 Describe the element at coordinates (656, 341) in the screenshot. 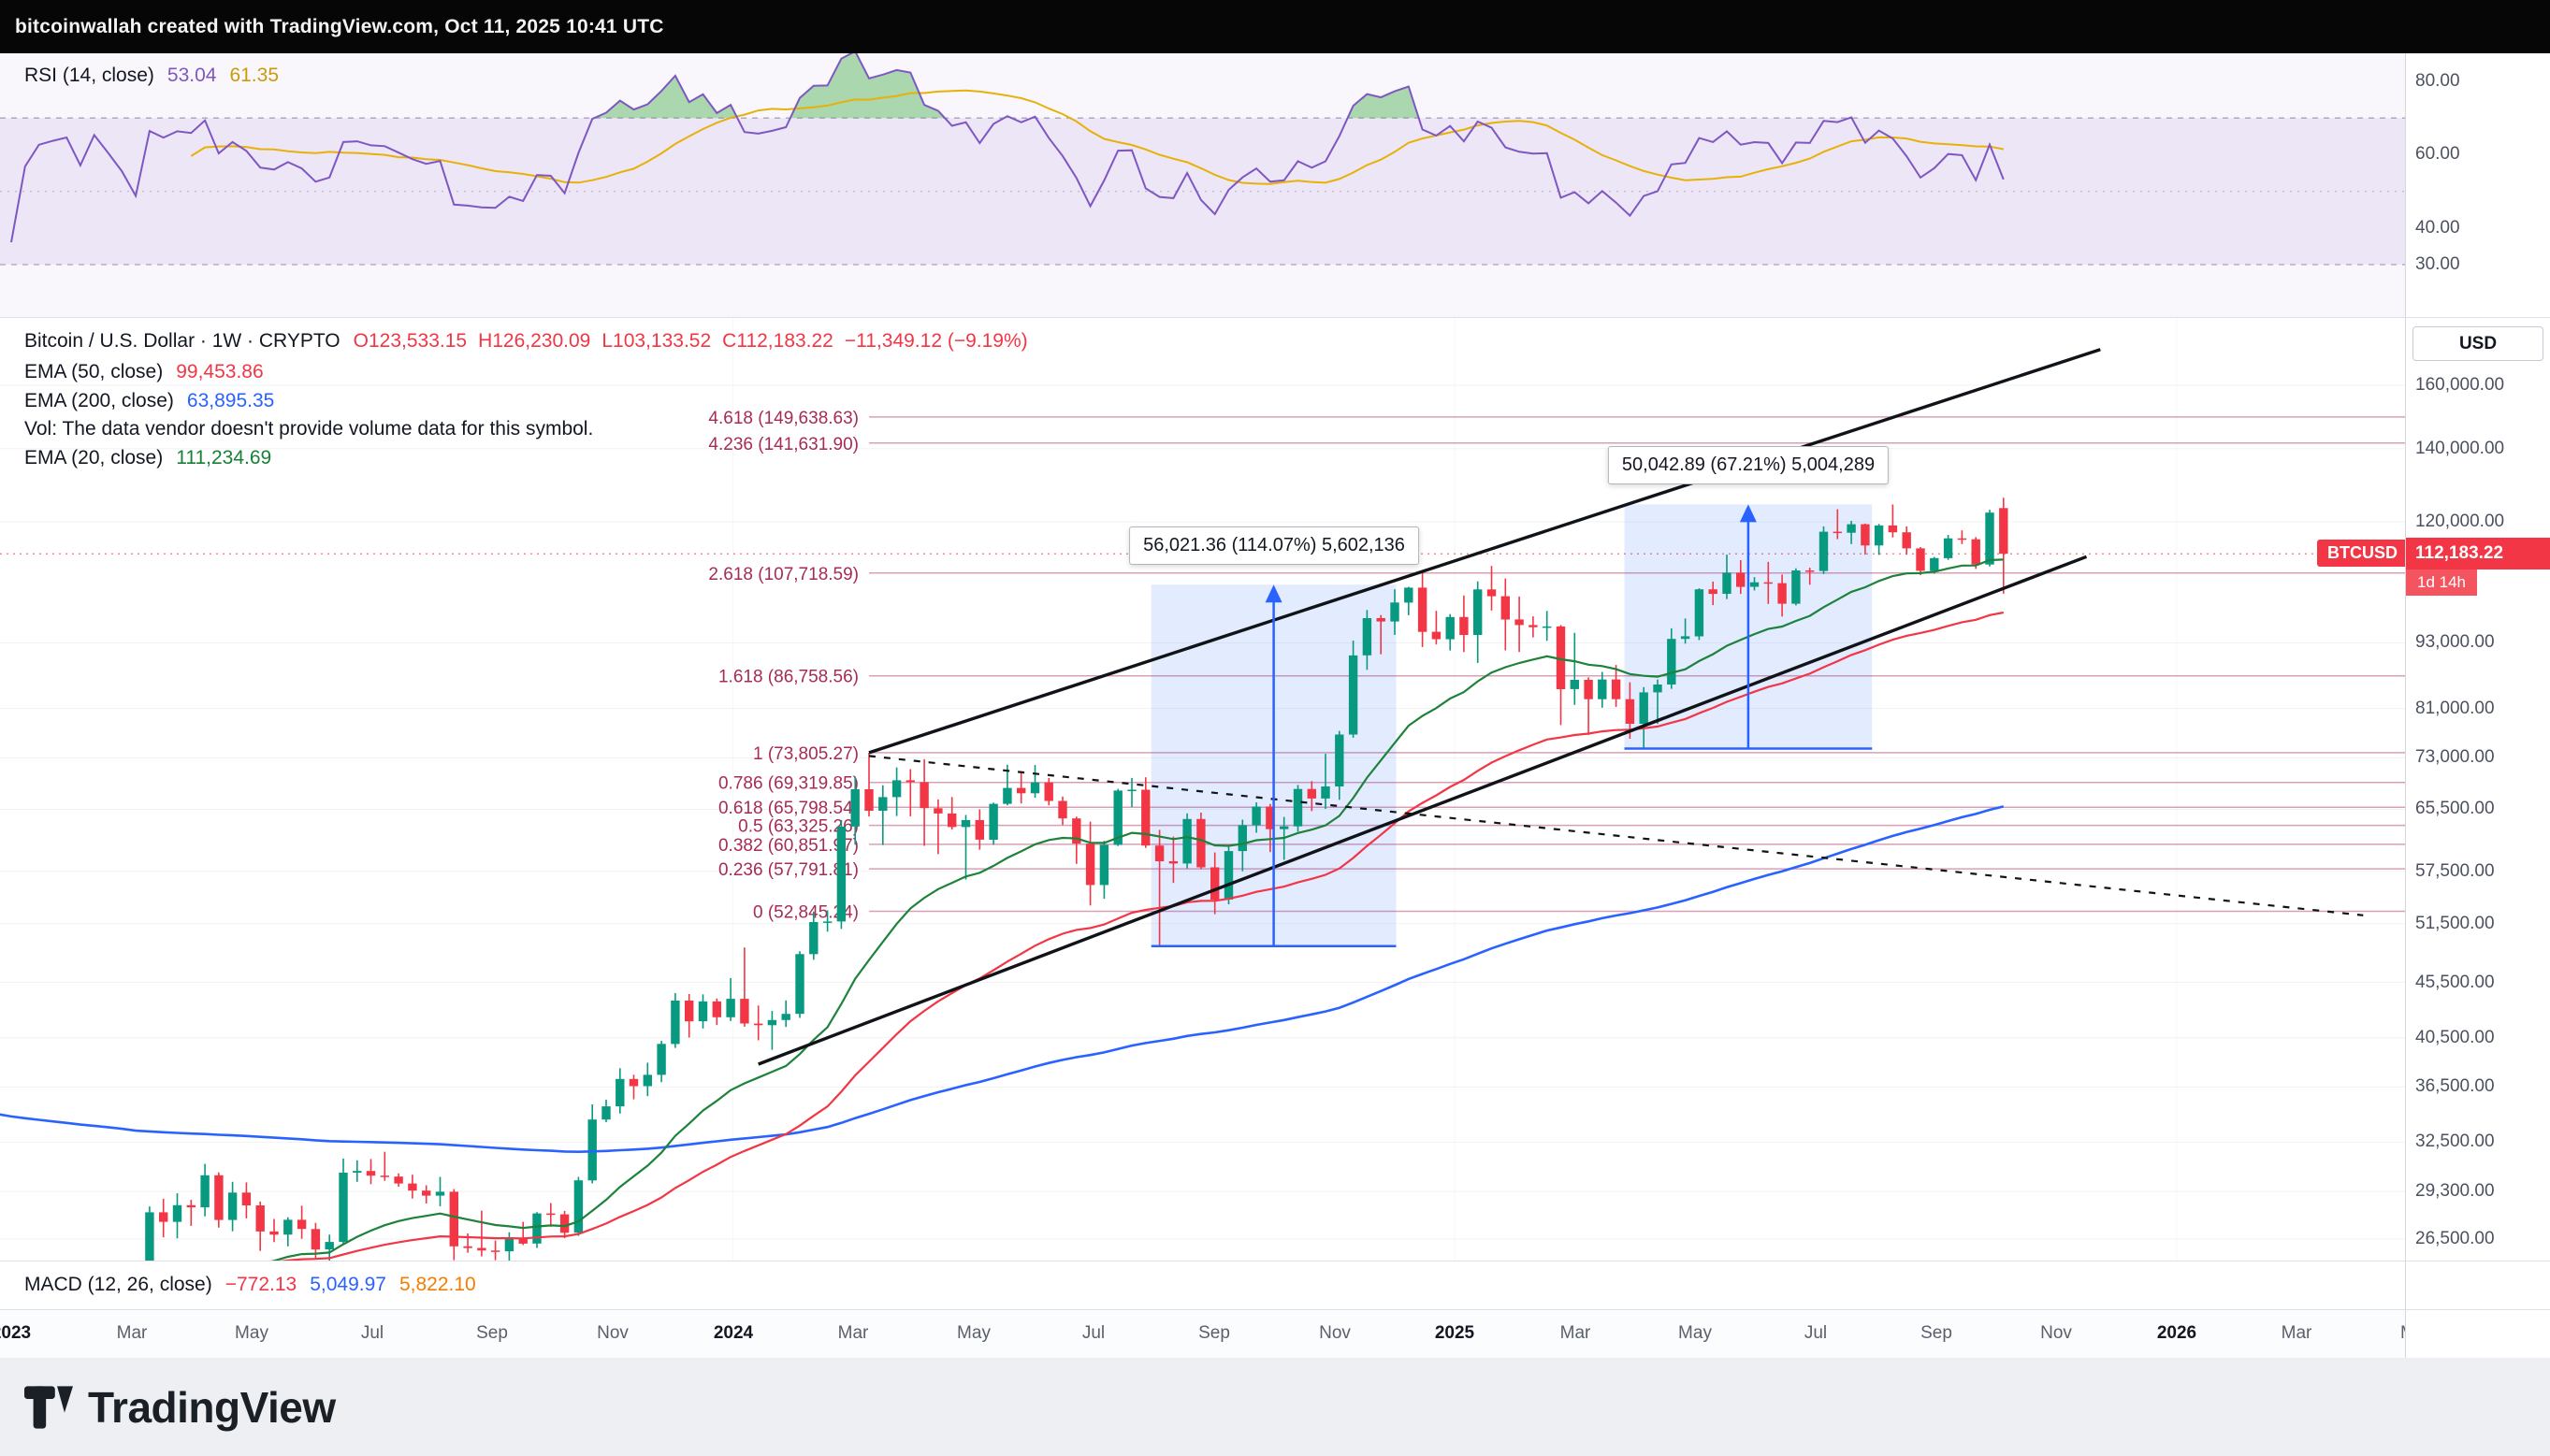

I see `low-value: L103,133.52` at that location.